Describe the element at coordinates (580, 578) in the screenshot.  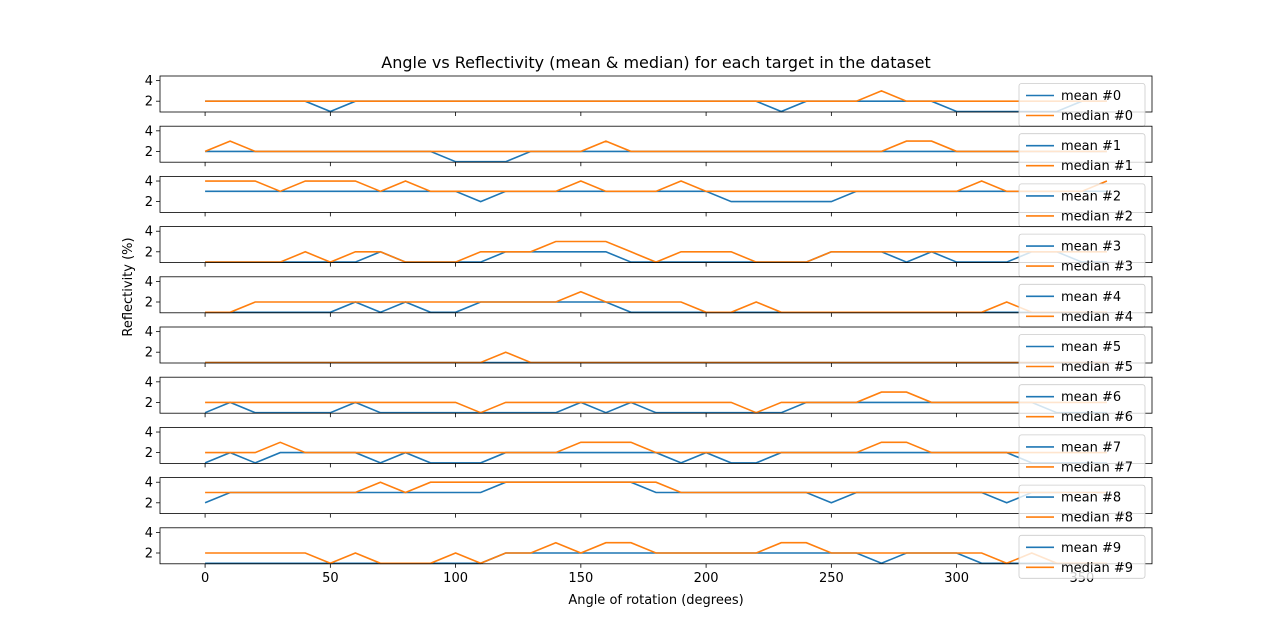
I see `x-tick-label: 150` at that location.